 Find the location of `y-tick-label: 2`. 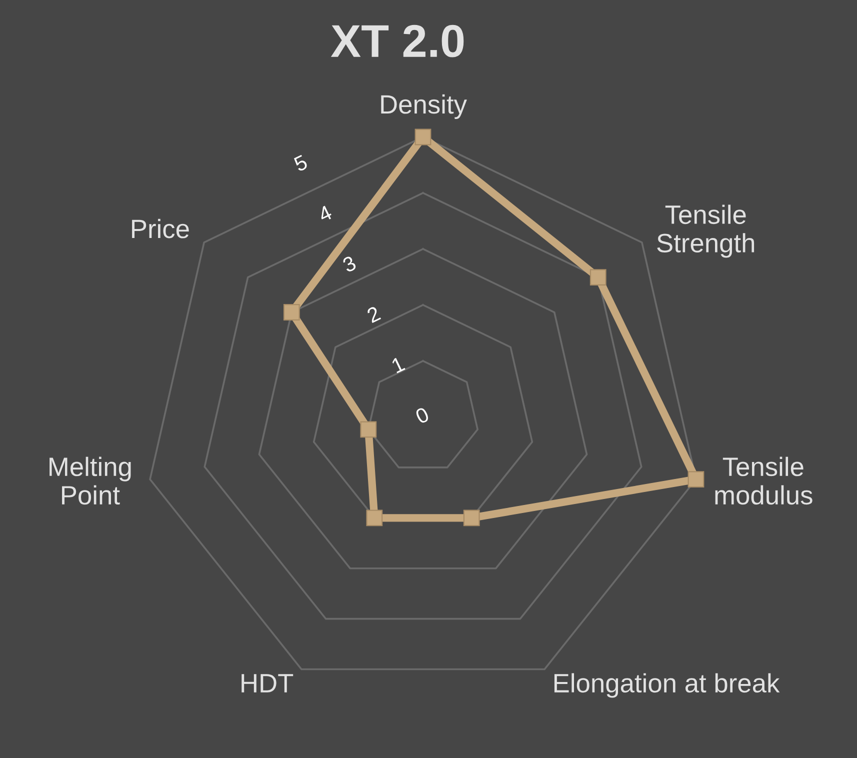

y-tick-label: 2 is located at coordinates (374, 315).